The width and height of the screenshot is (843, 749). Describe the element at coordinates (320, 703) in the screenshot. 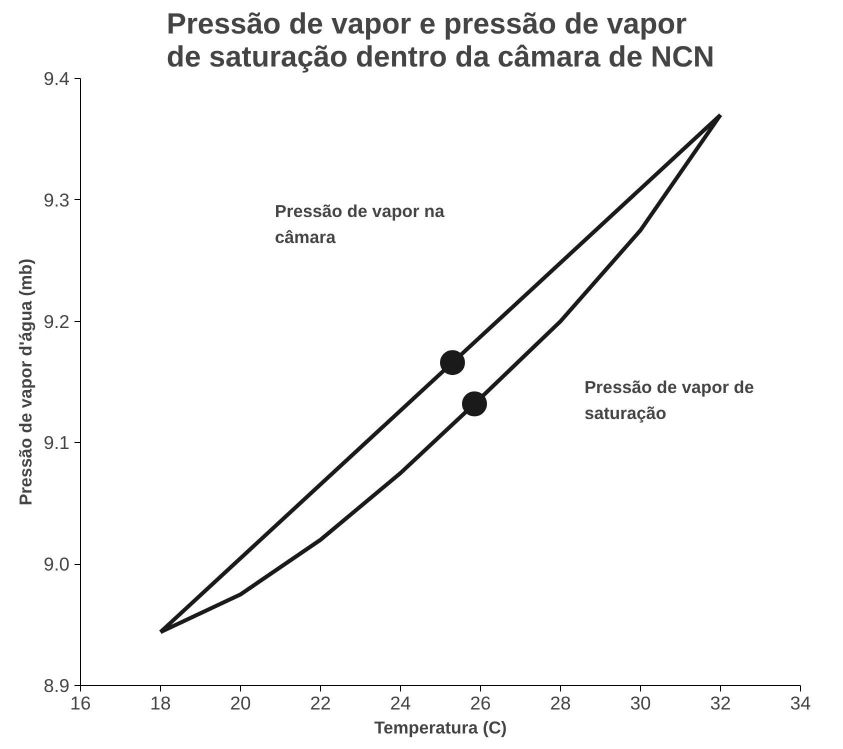

I see `x-tick-label: 22` at that location.